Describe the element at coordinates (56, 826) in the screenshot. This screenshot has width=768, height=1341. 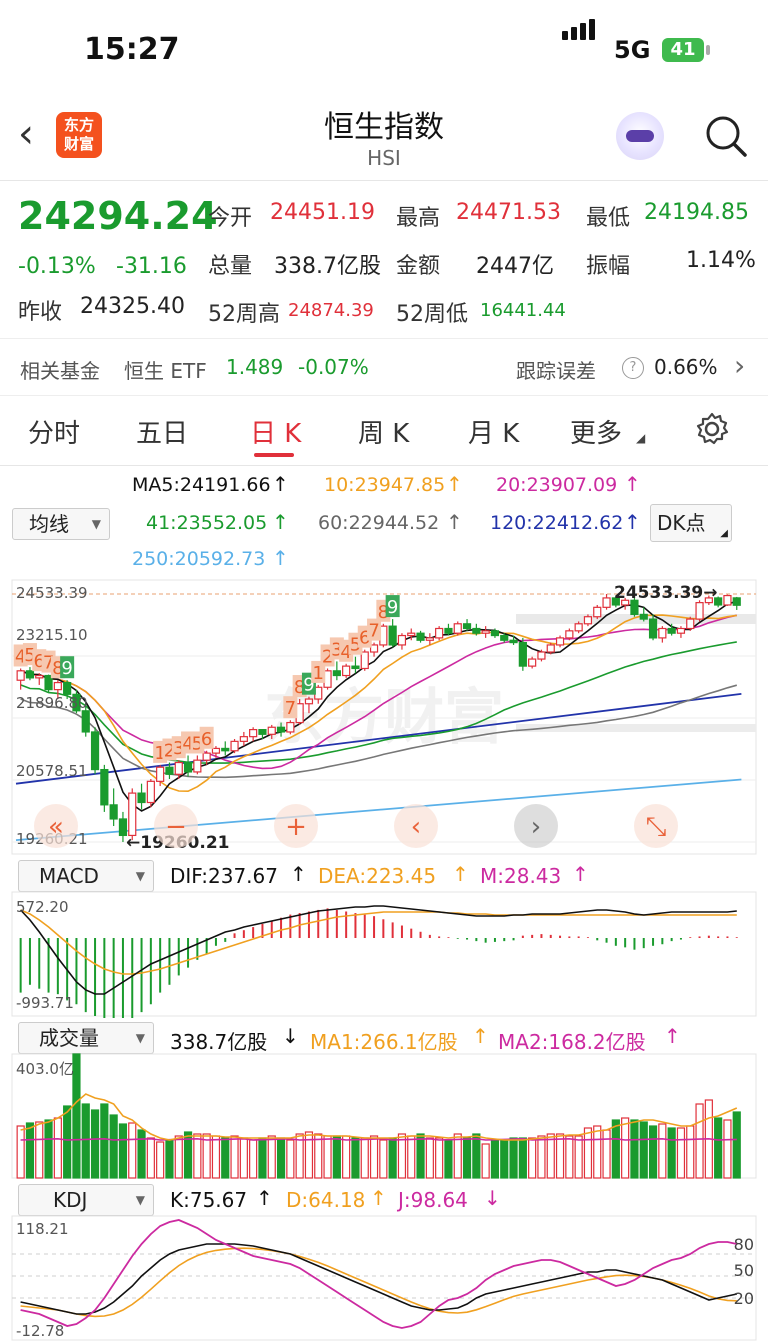
I see `scroll-left-fast-button: «` at that location.